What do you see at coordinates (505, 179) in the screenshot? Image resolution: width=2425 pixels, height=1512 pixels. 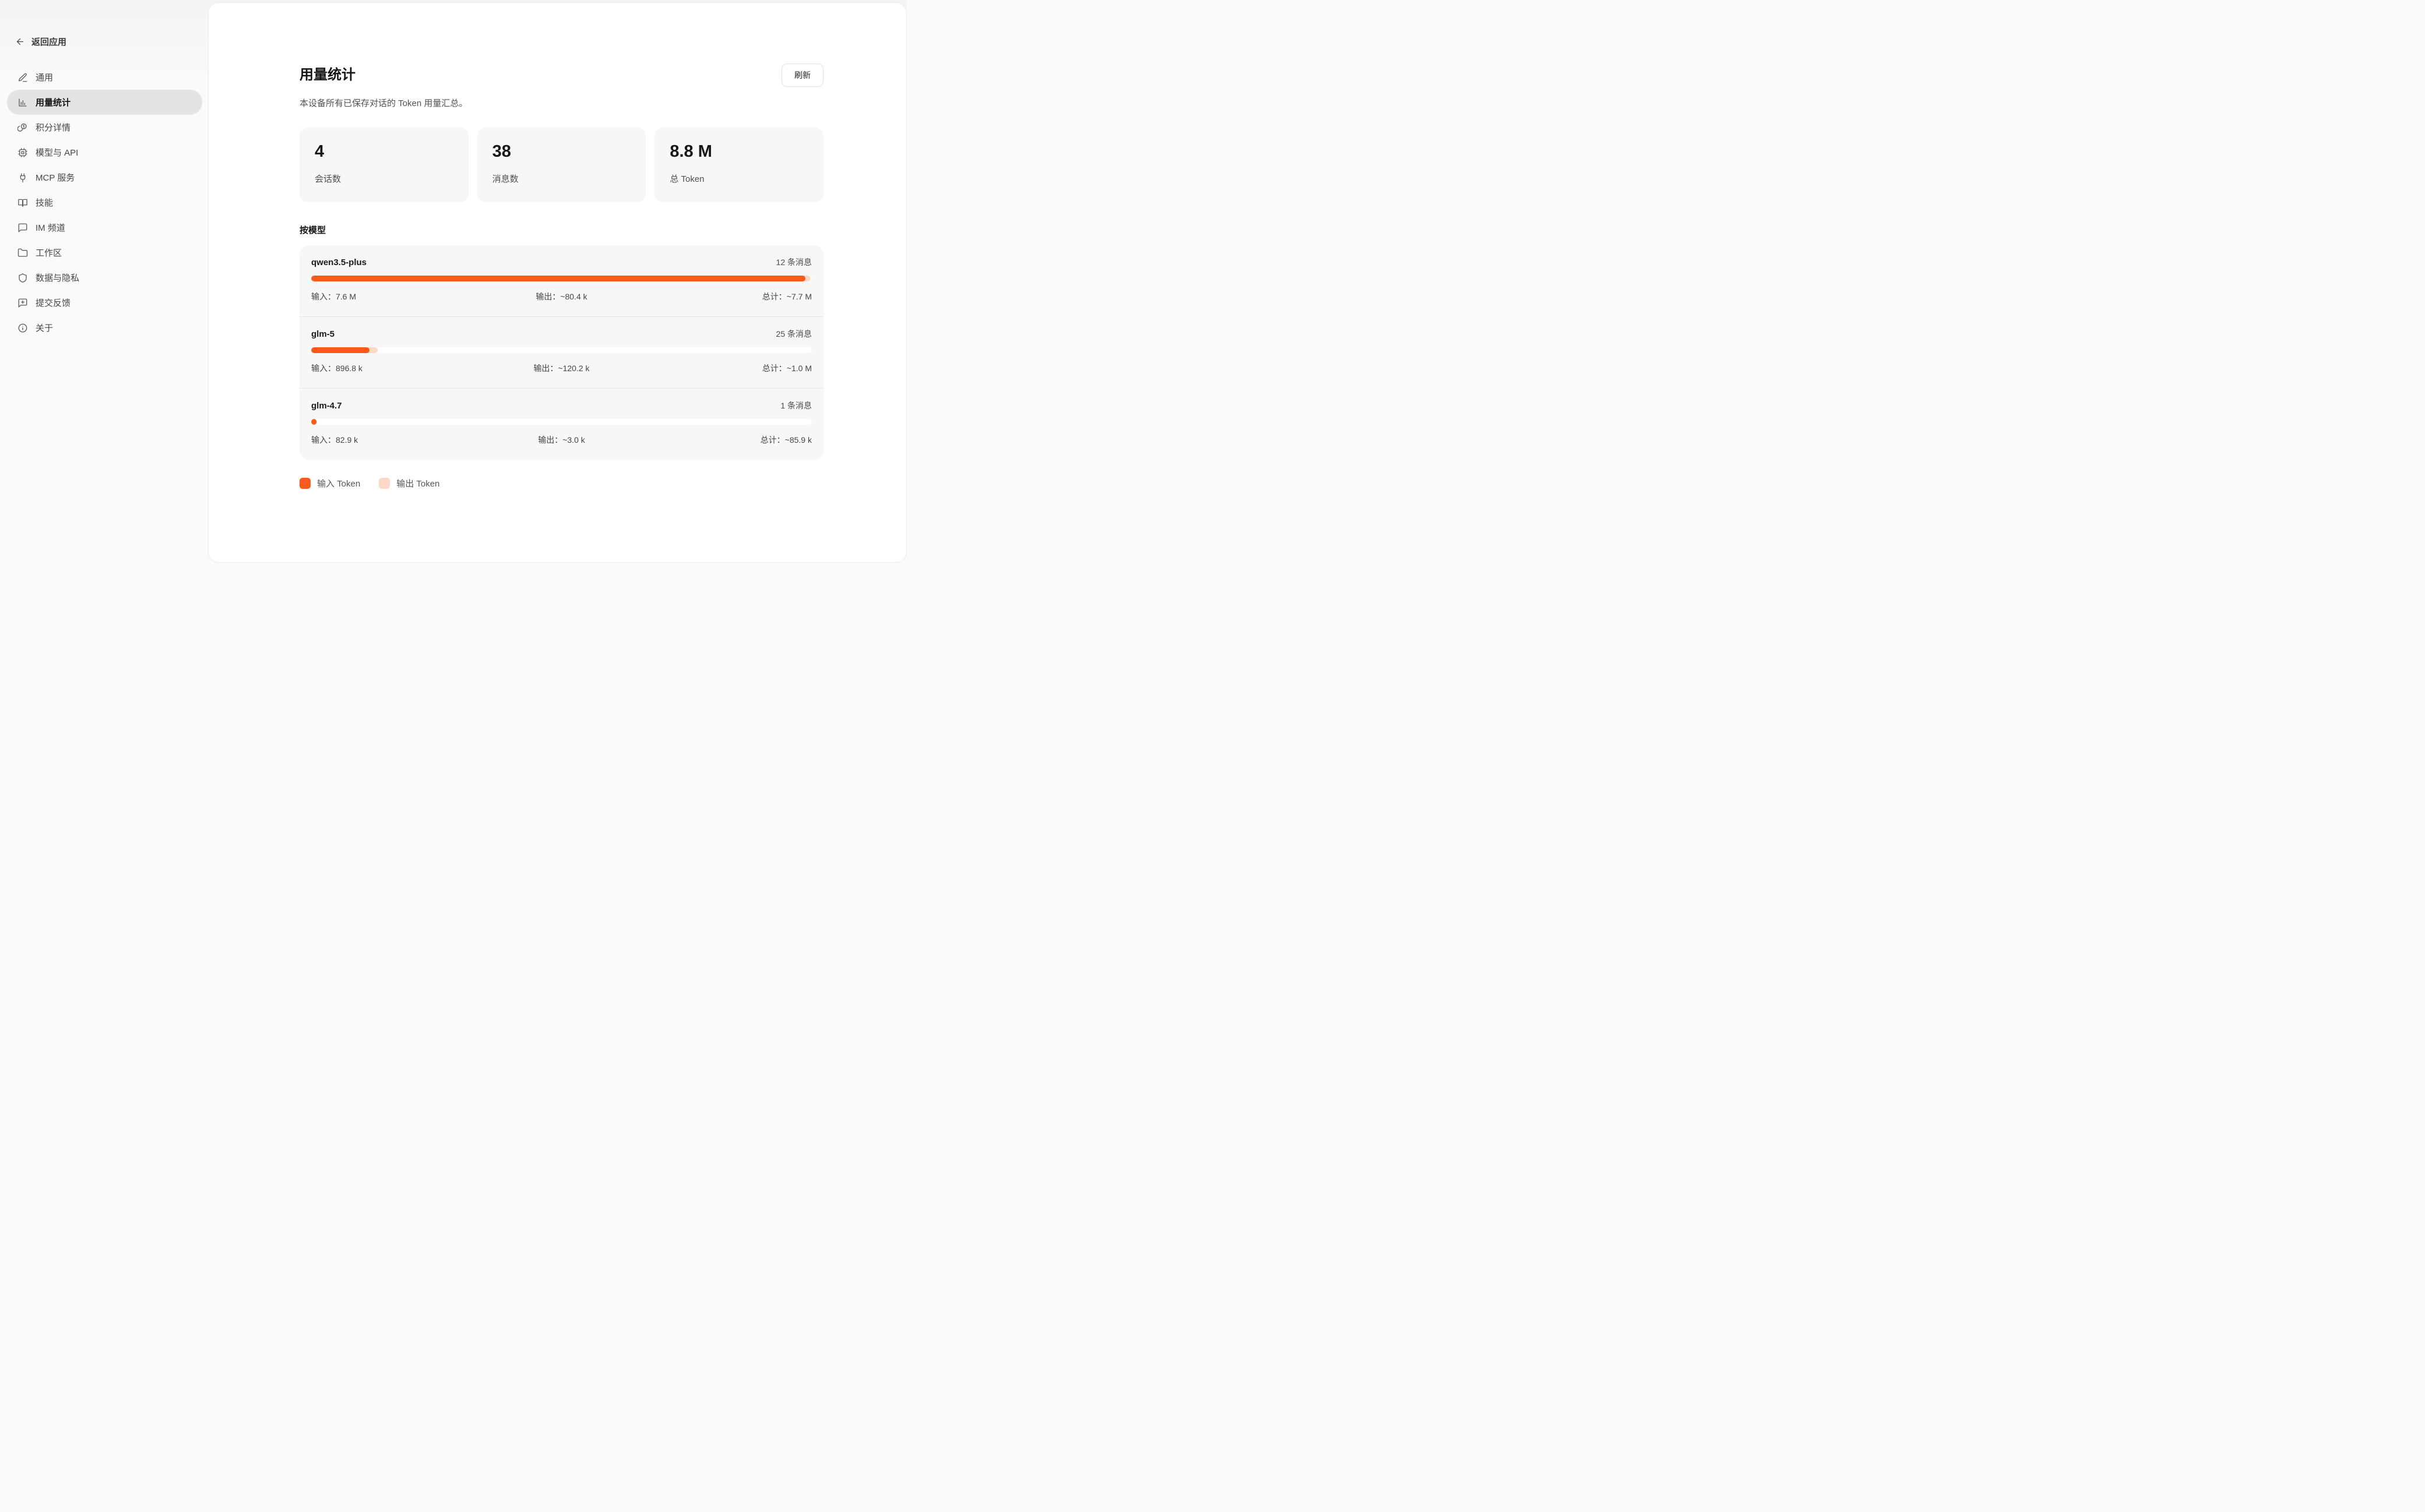 I see `stat-label: 消息数` at bounding box center [505, 179].